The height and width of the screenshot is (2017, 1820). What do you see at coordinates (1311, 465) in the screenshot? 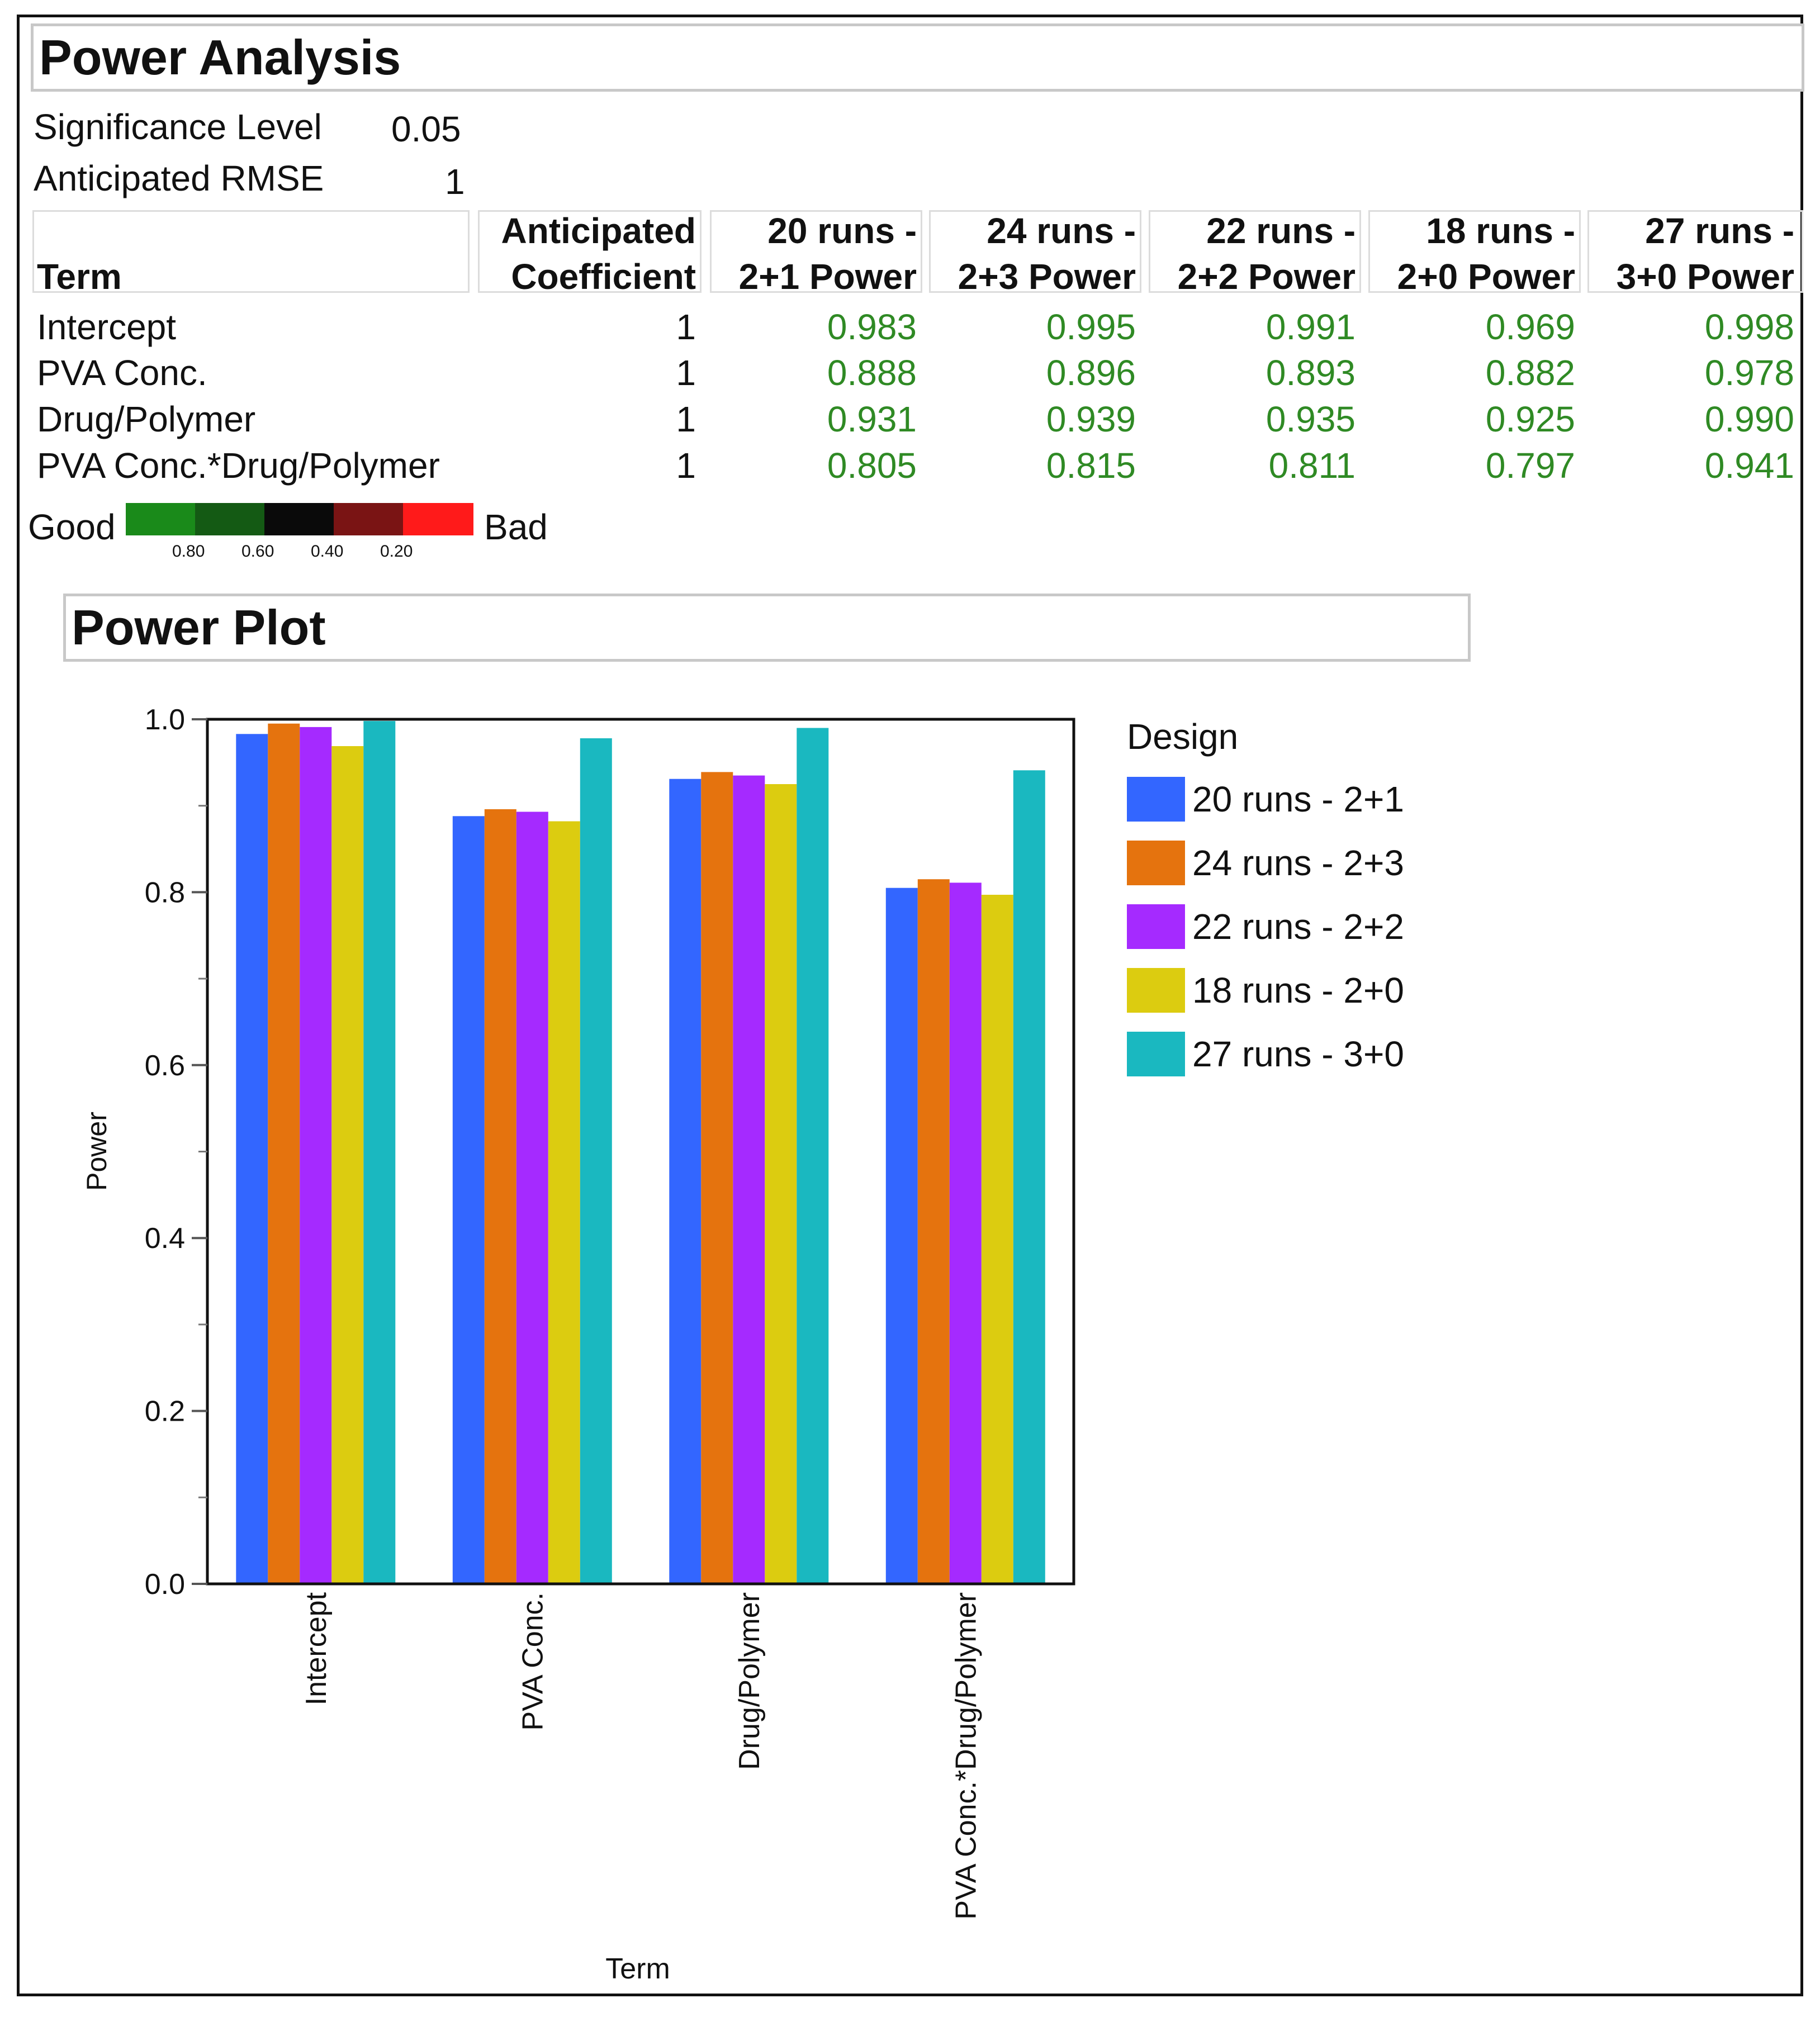
I see `power-value: 0.811` at bounding box center [1311, 465].